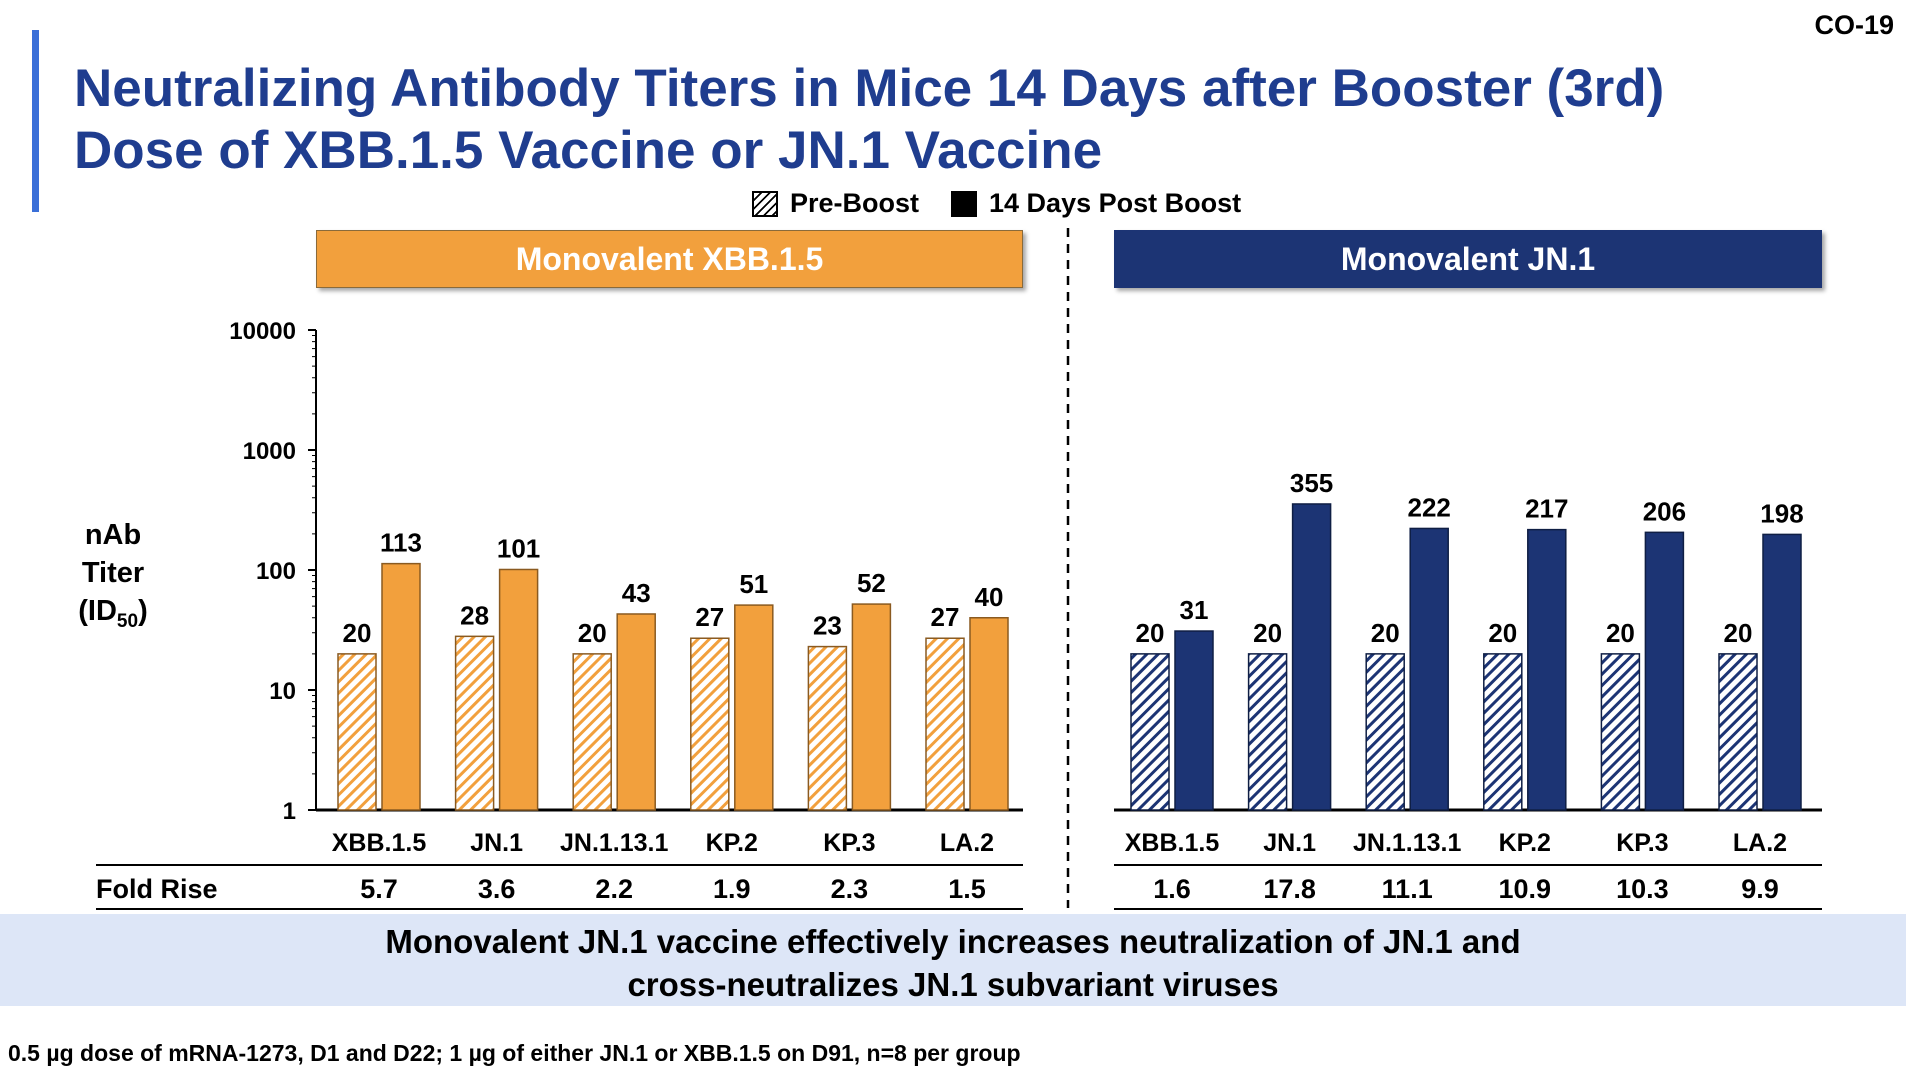 The height and width of the screenshot is (1070, 1906). I want to click on legend-swatch-solid, so click(964, 203).